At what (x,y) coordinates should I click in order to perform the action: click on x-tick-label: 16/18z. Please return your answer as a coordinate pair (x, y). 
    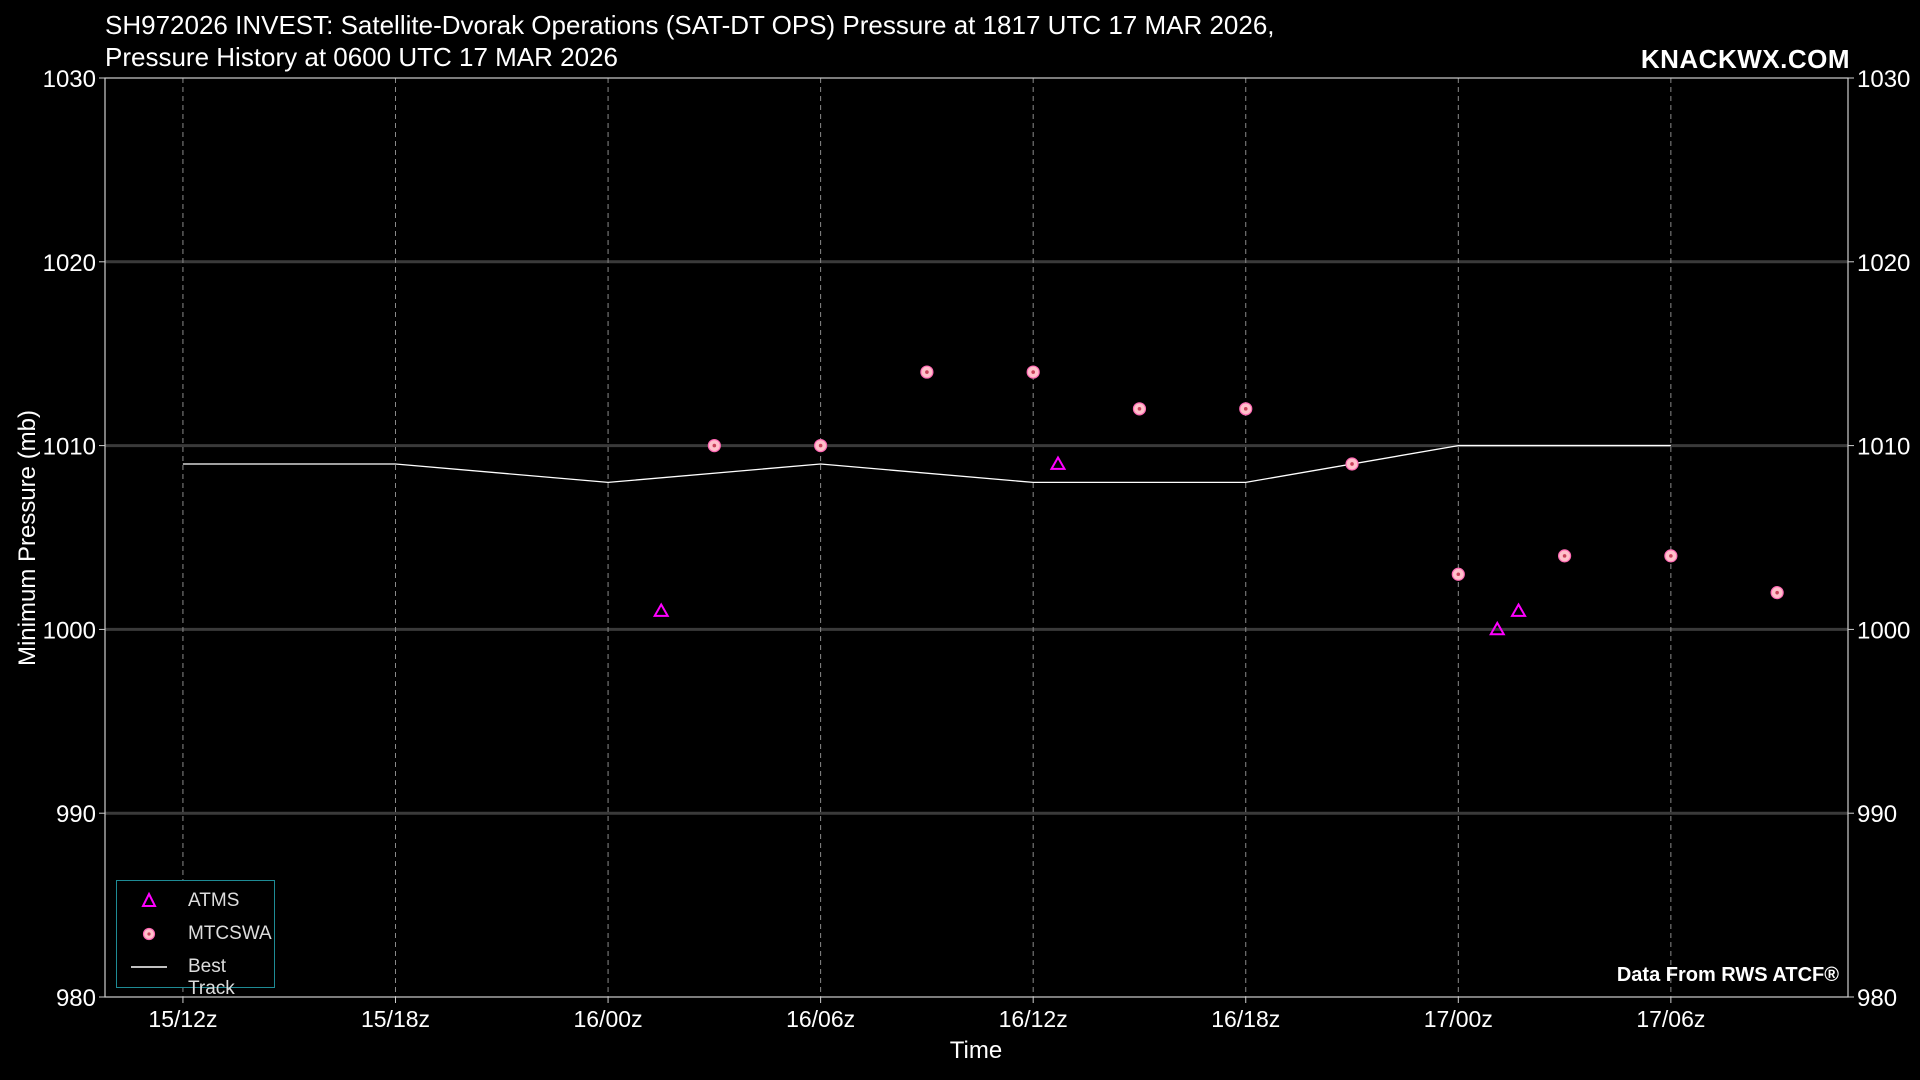
    Looking at the image, I should click on (1245, 1019).